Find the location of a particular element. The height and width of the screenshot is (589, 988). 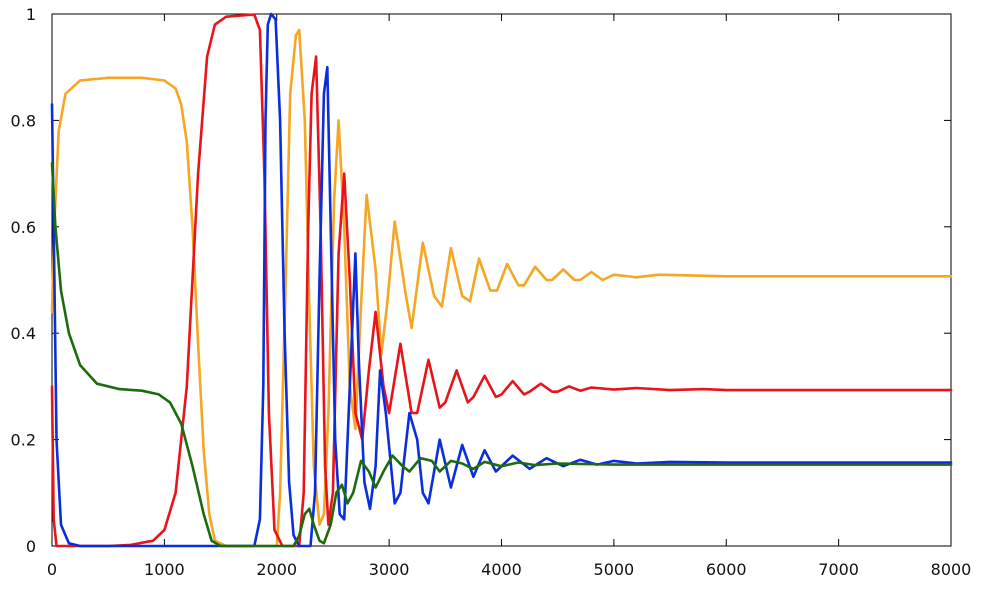

x-tick-label: 4000 is located at coordinates (501, 569).